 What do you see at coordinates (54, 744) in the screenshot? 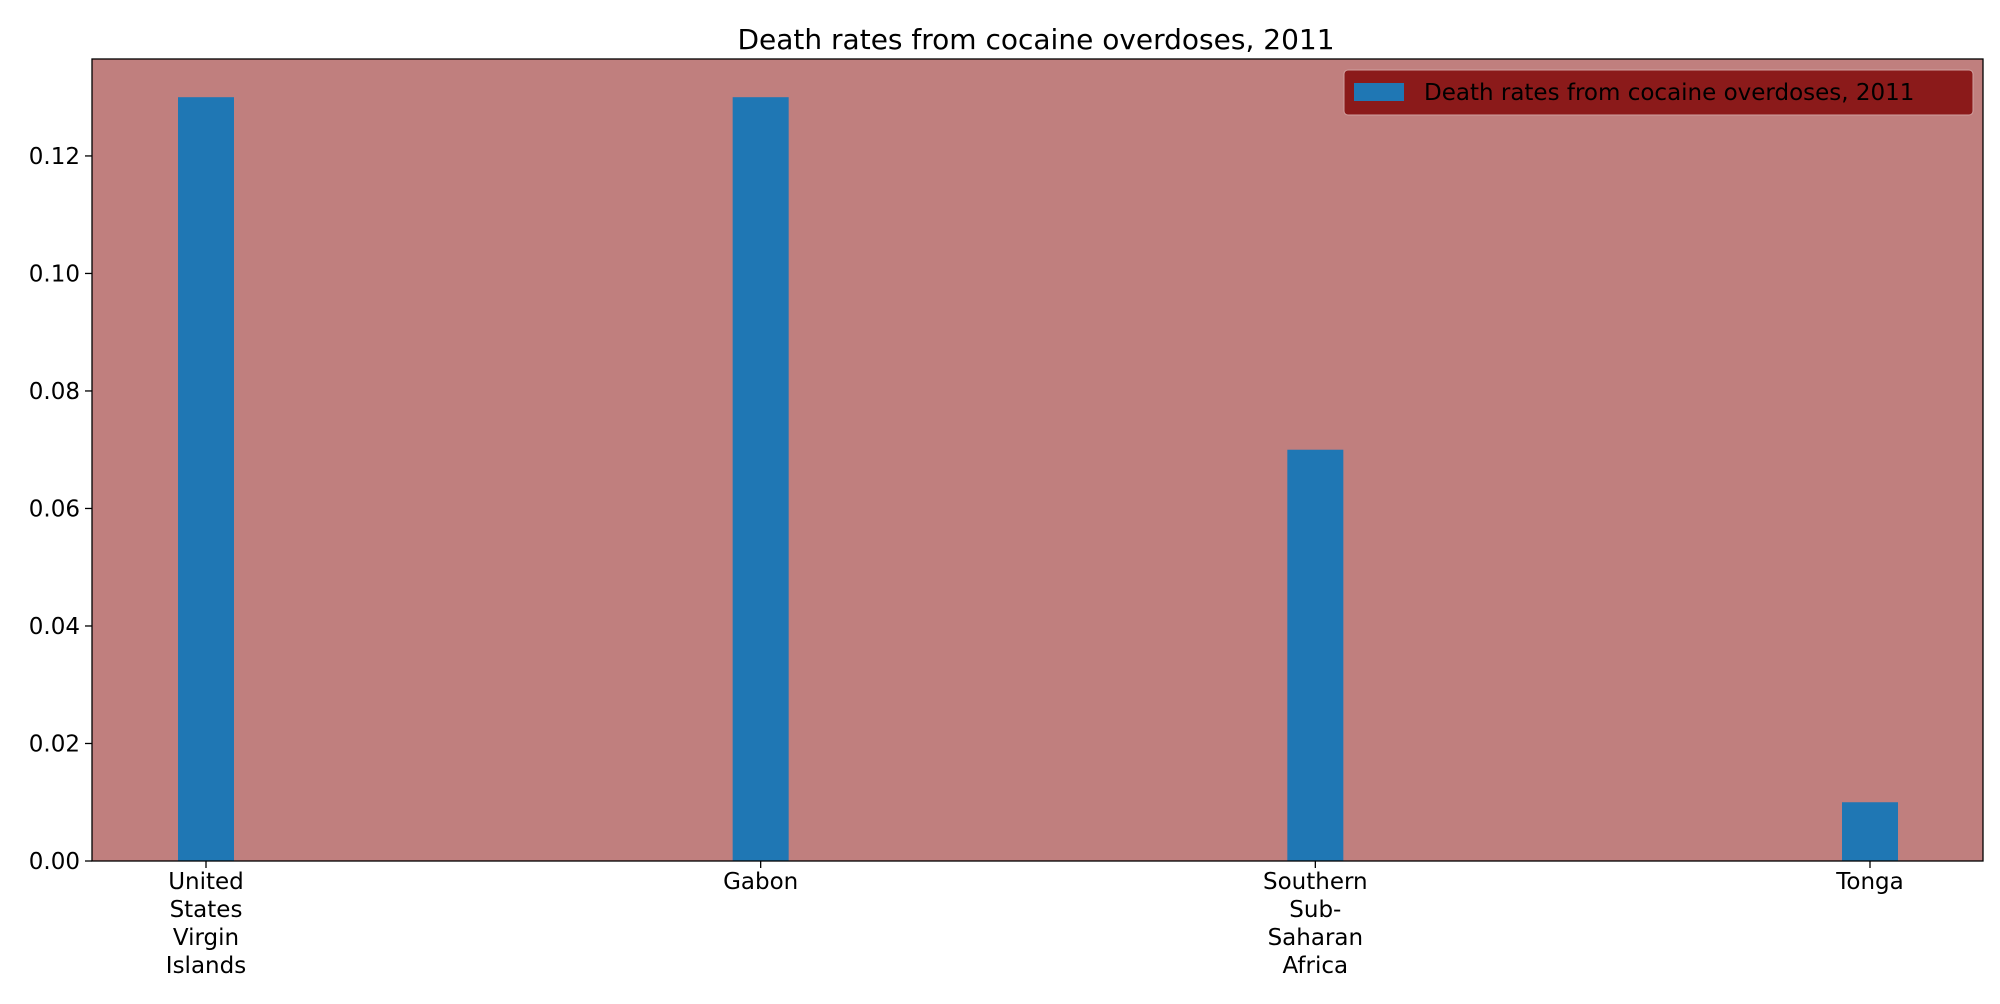
I see `y-tick-label-1: 0.02` at bounding box center [54, 744].